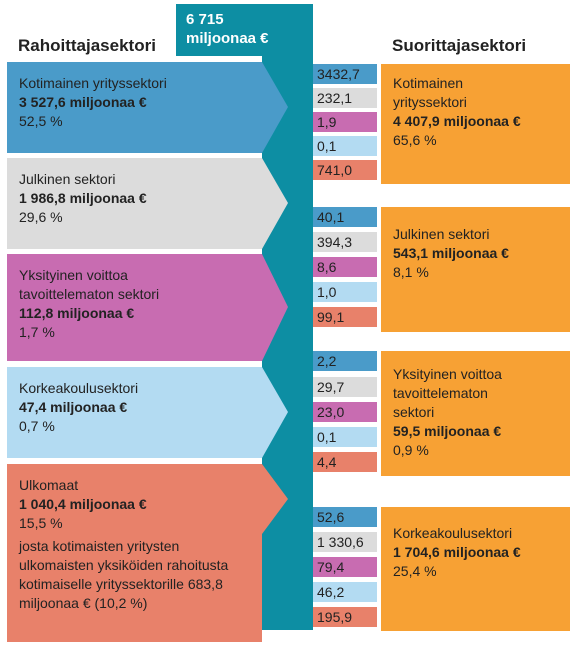  I want to click on performers-header: Suorittajasektori, so click(459, 45).